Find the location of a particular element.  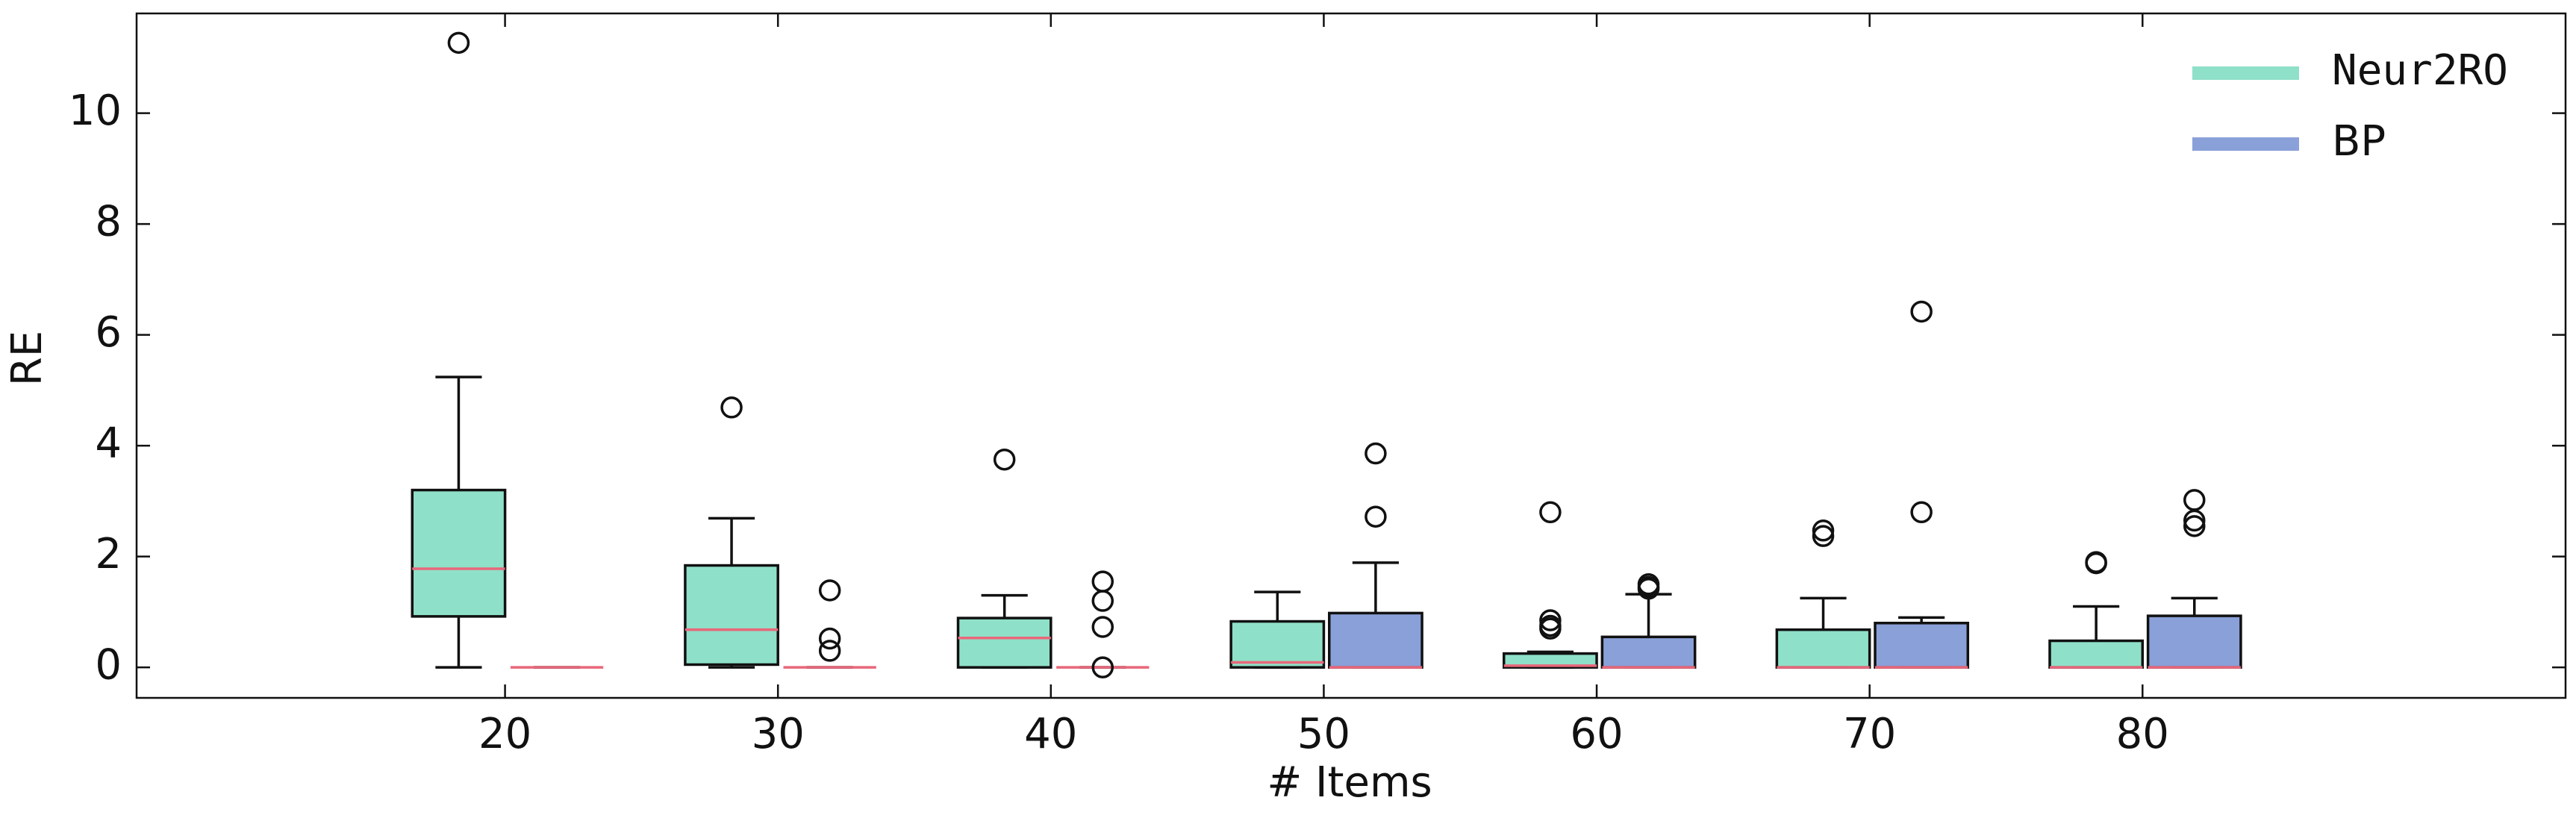

y-tick-label: 6 is located at coordinates (109, 332).